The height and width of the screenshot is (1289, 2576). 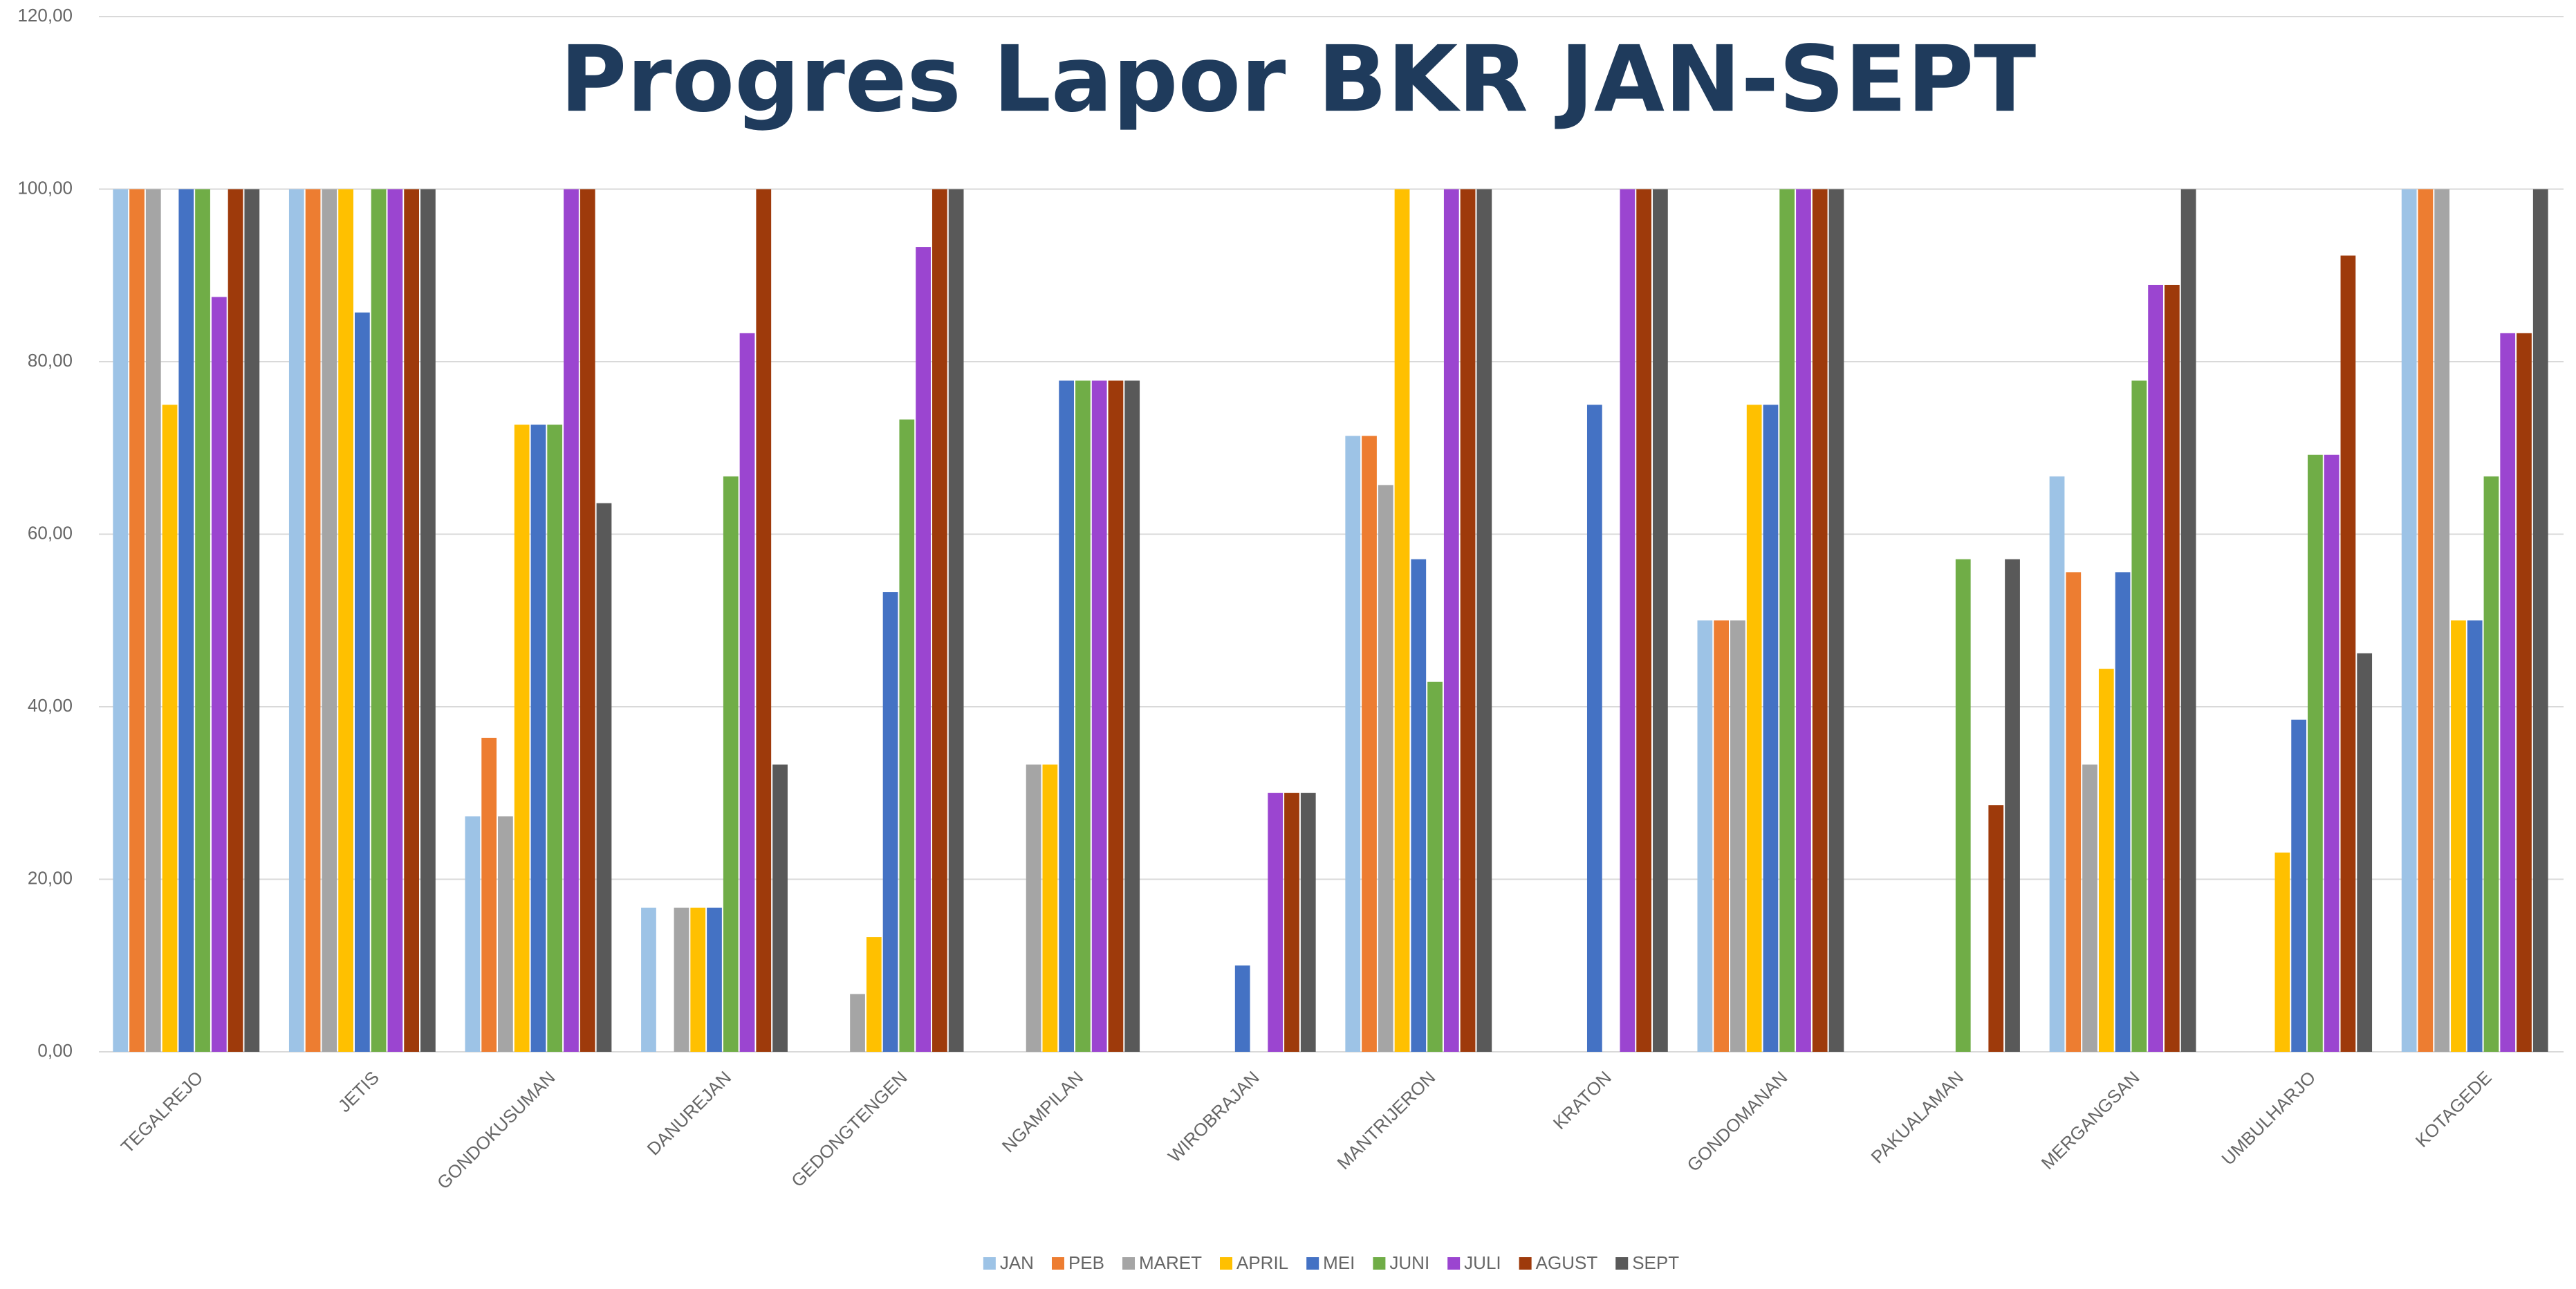 What do you see at coordinates (50, 360) in the screenshot?
I see `y-tick-label: 80,00` at bounding box center [50, 360].